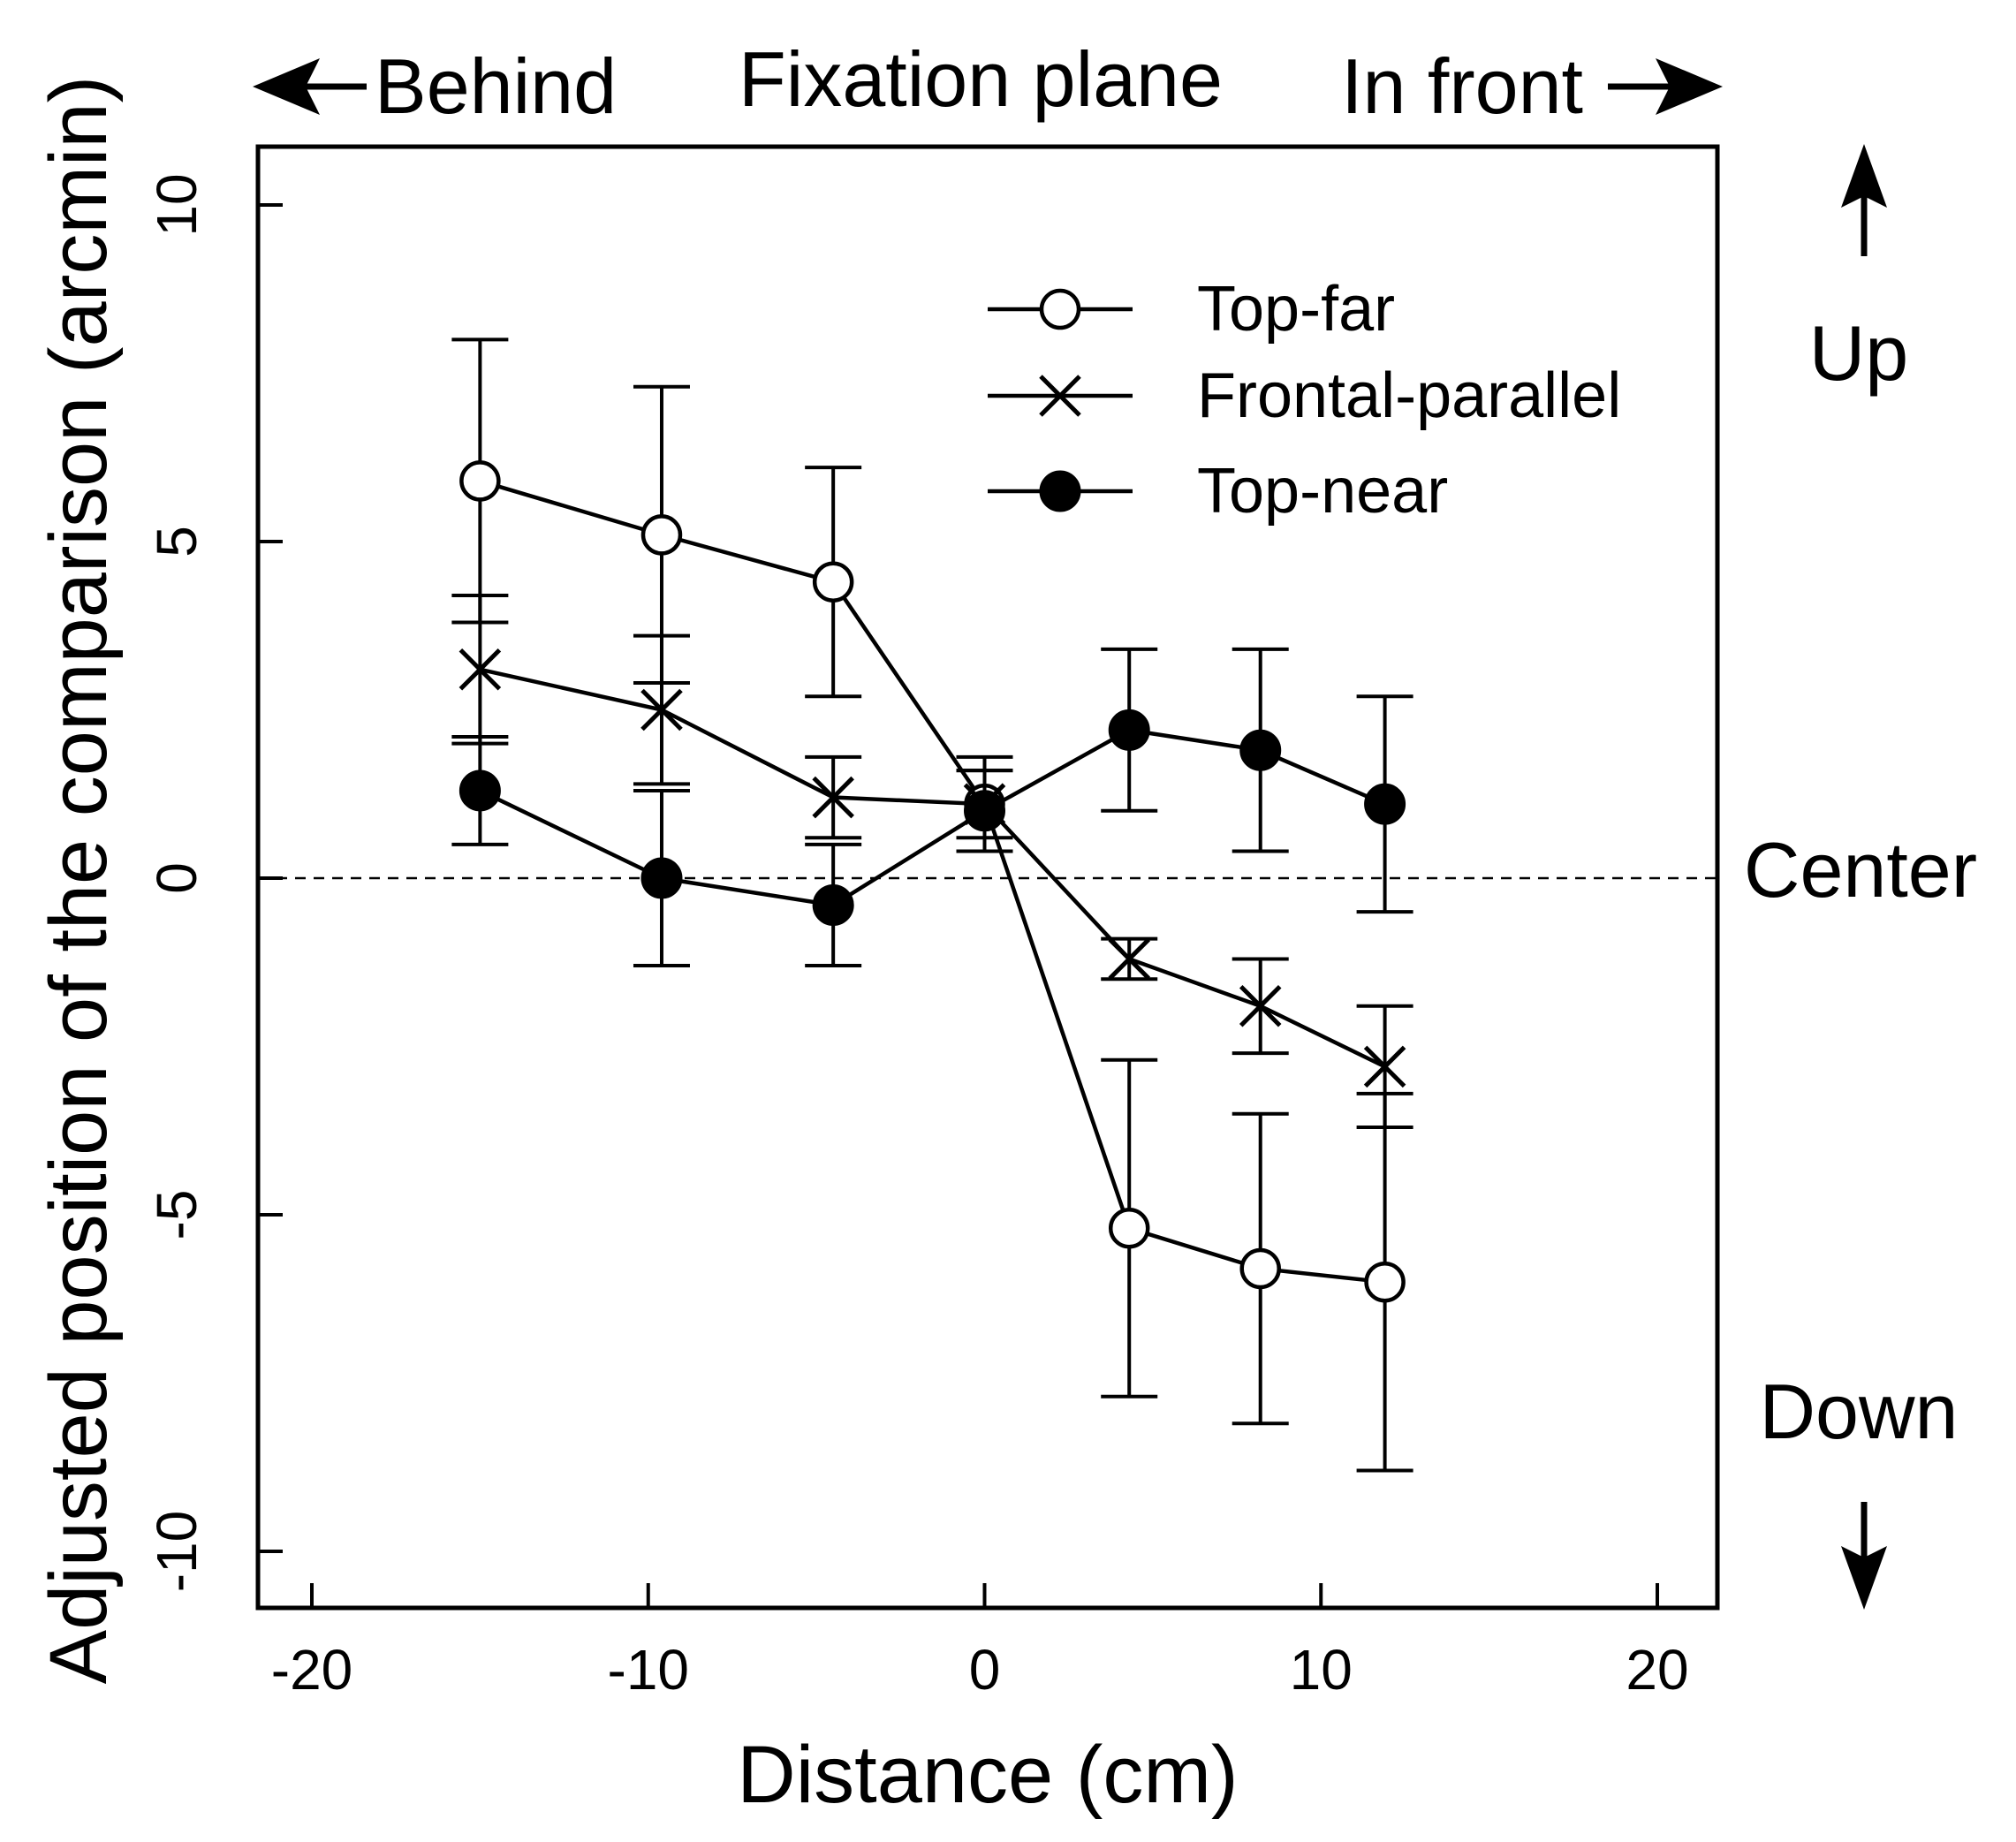 This screenshot has height=1842, width=2016. Describe the element at coordinates (1322, 492) in the screenshot. I see `legend-label: Top-near` at that location.